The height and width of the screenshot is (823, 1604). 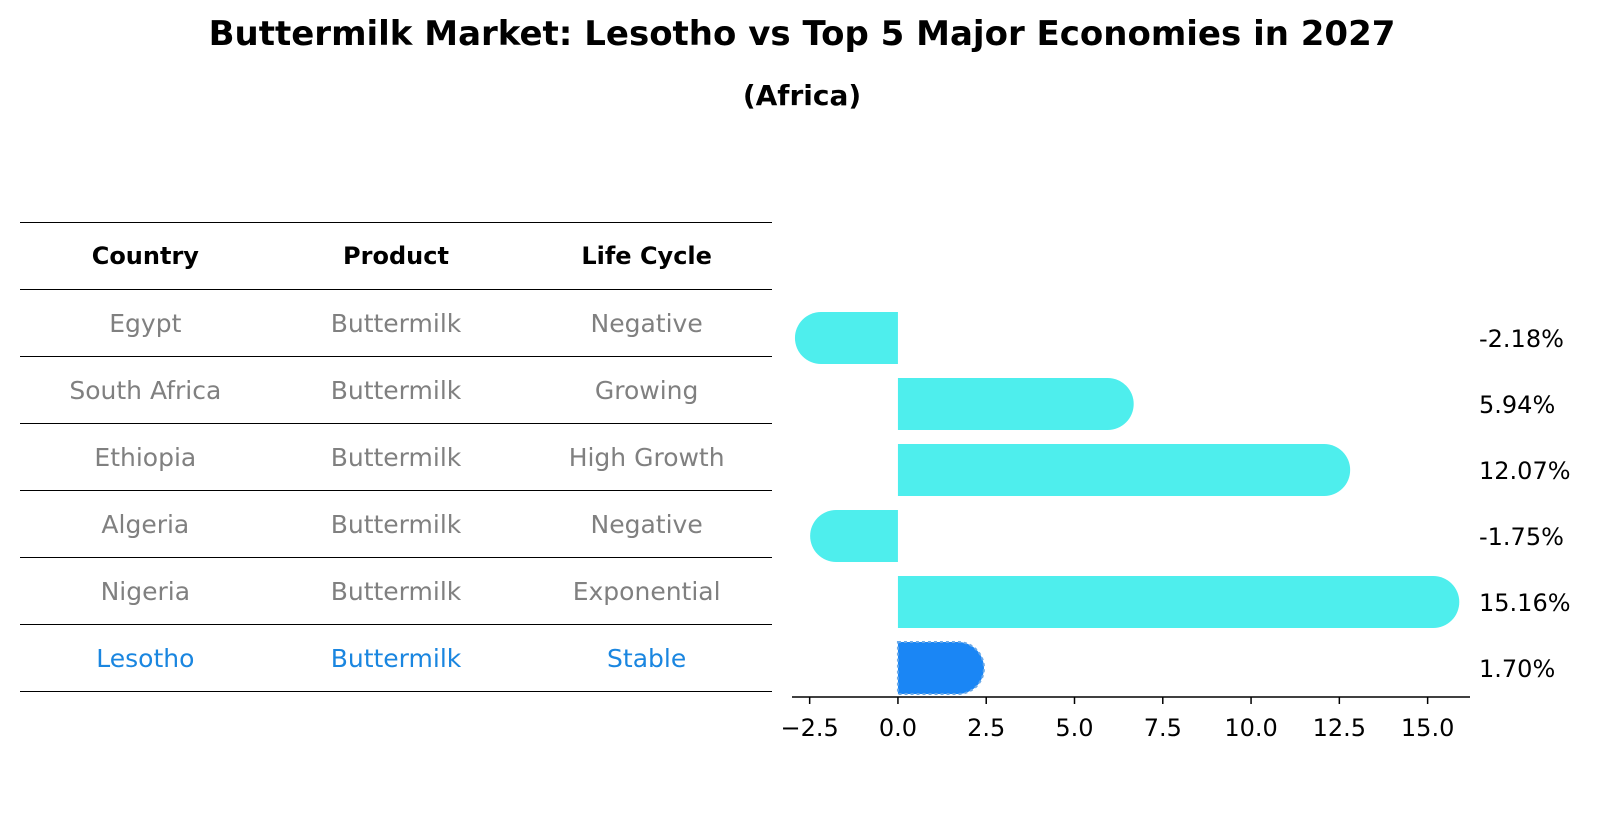 What do you see at coordinates (647, 658) in the screenshot?
I see `cell-life-cycle: Stable` at bounding box center [647, 658].